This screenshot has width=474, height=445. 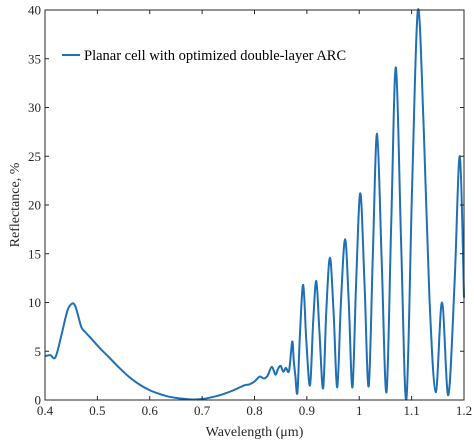 I want to click on y-tick-label: 5, so click(x=38, y=351).